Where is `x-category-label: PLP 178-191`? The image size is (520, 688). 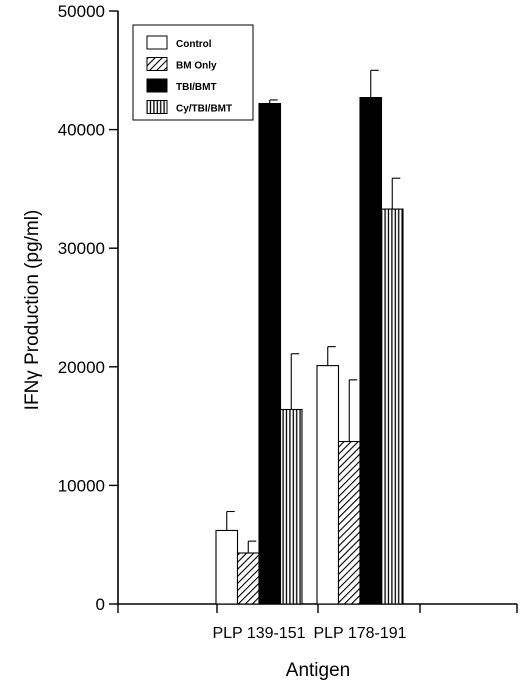
x-category-label: PLP 178-191 is located at coordinates (359, 633).